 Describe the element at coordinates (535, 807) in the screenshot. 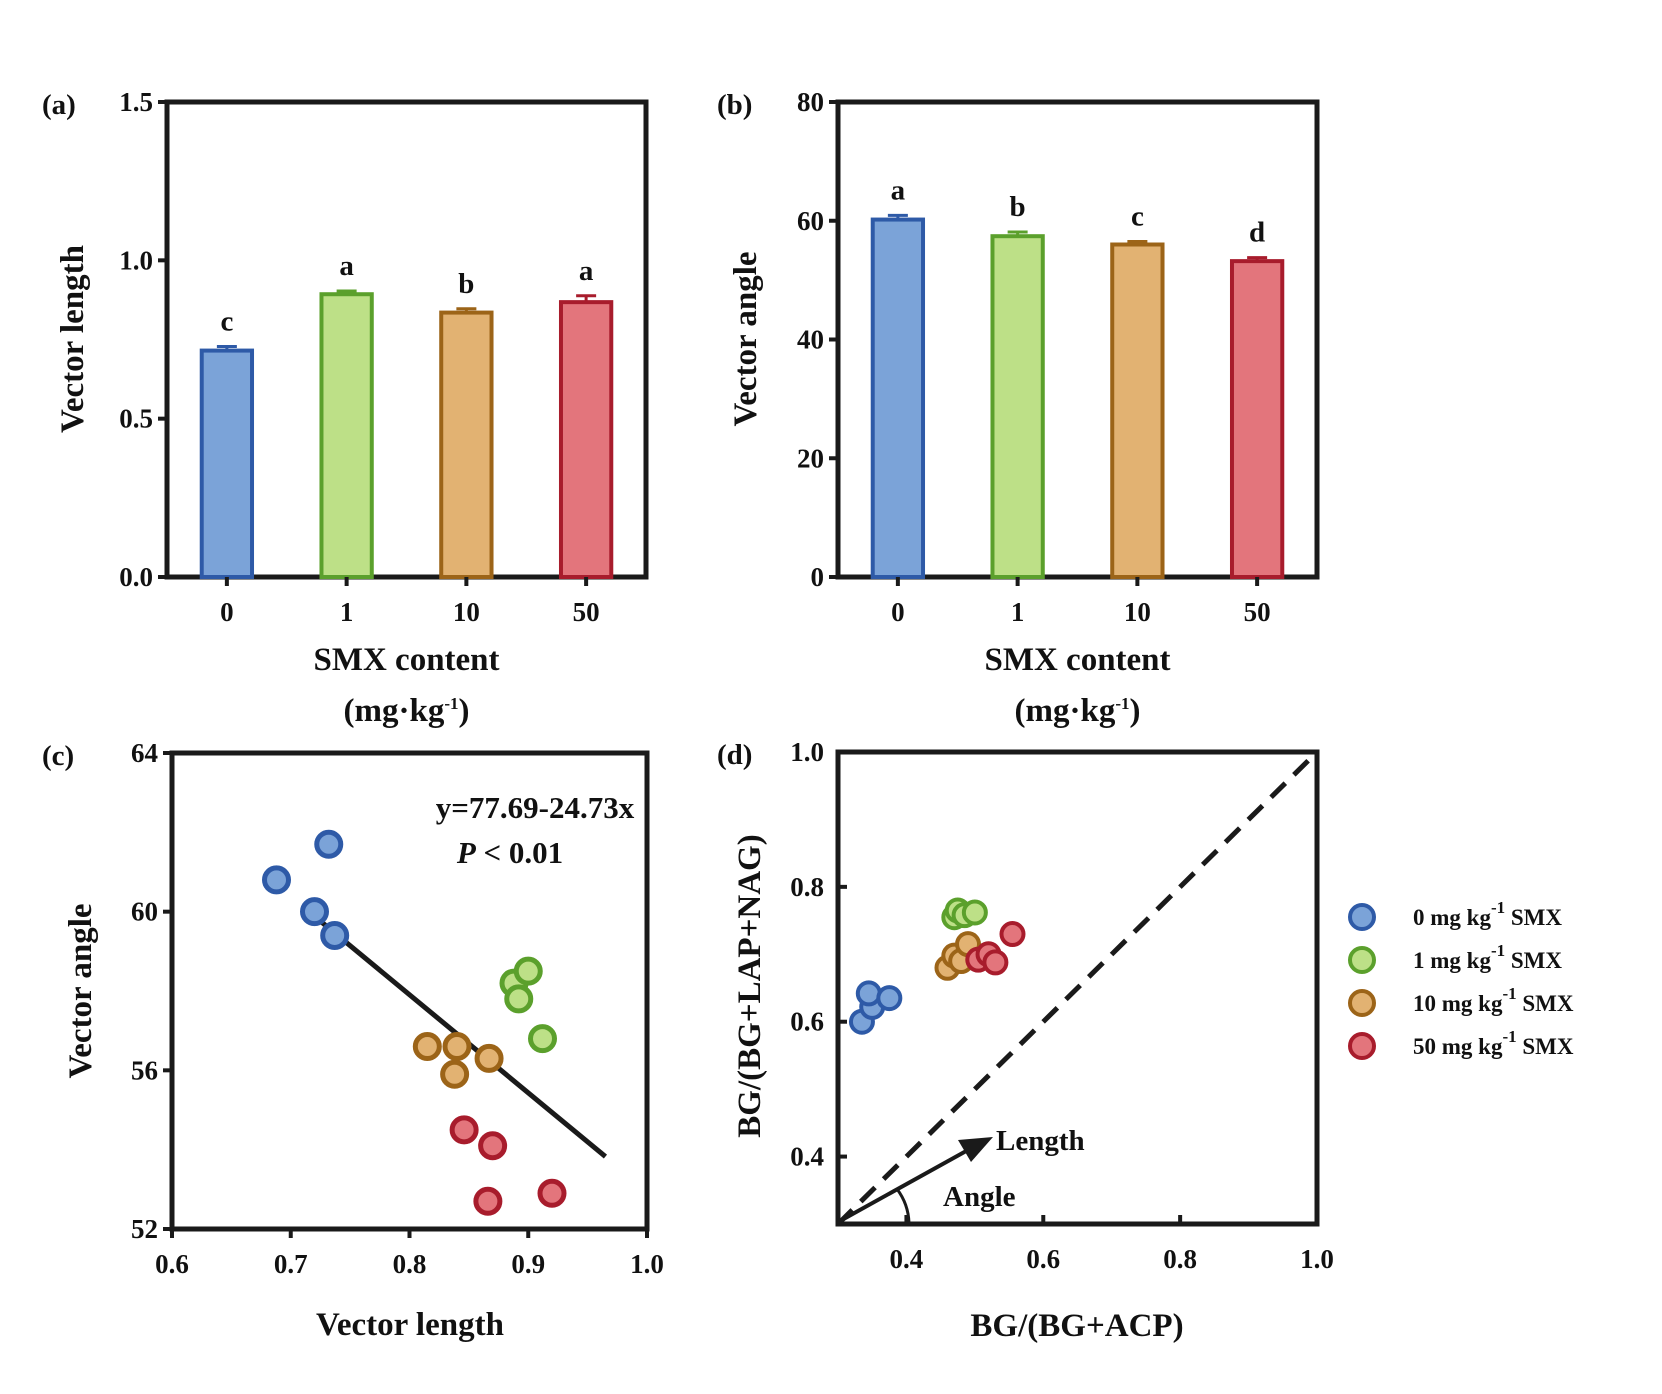

I see `regression-equation: y=77.69-24.73x` at that location.